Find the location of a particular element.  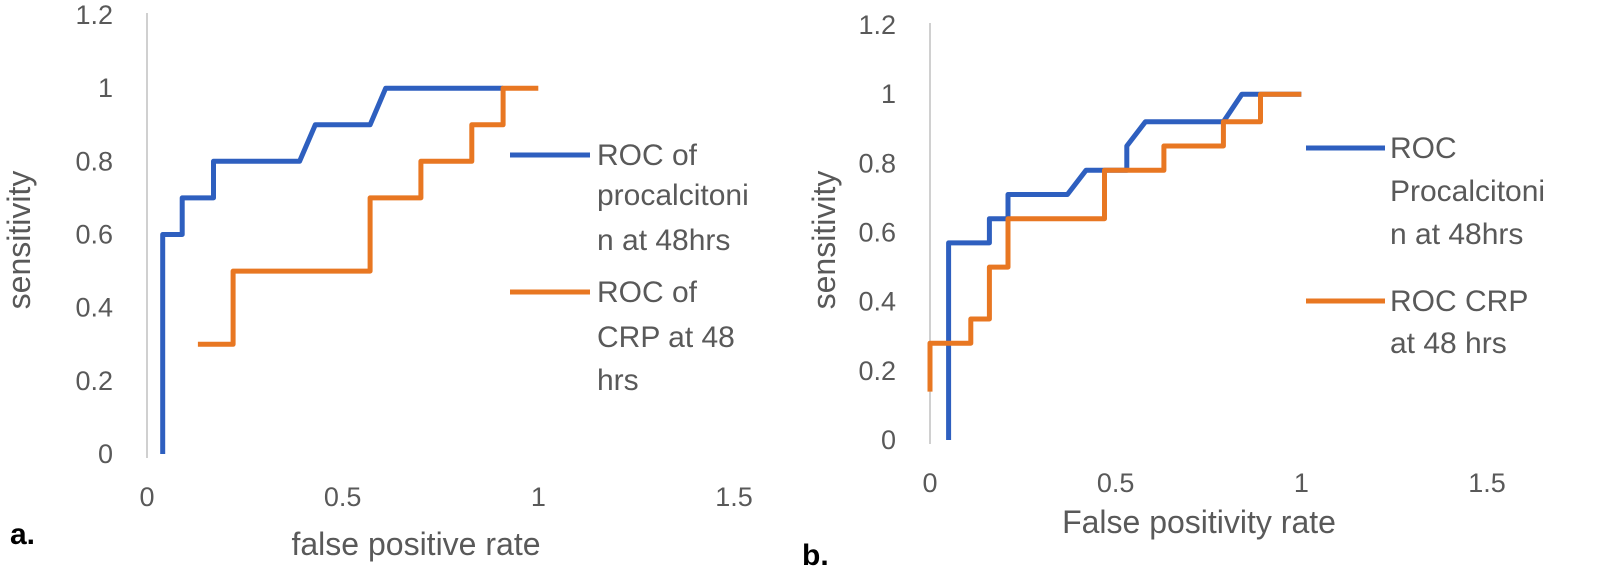

panel-a-label: a. is located at coordinates (22, 534).